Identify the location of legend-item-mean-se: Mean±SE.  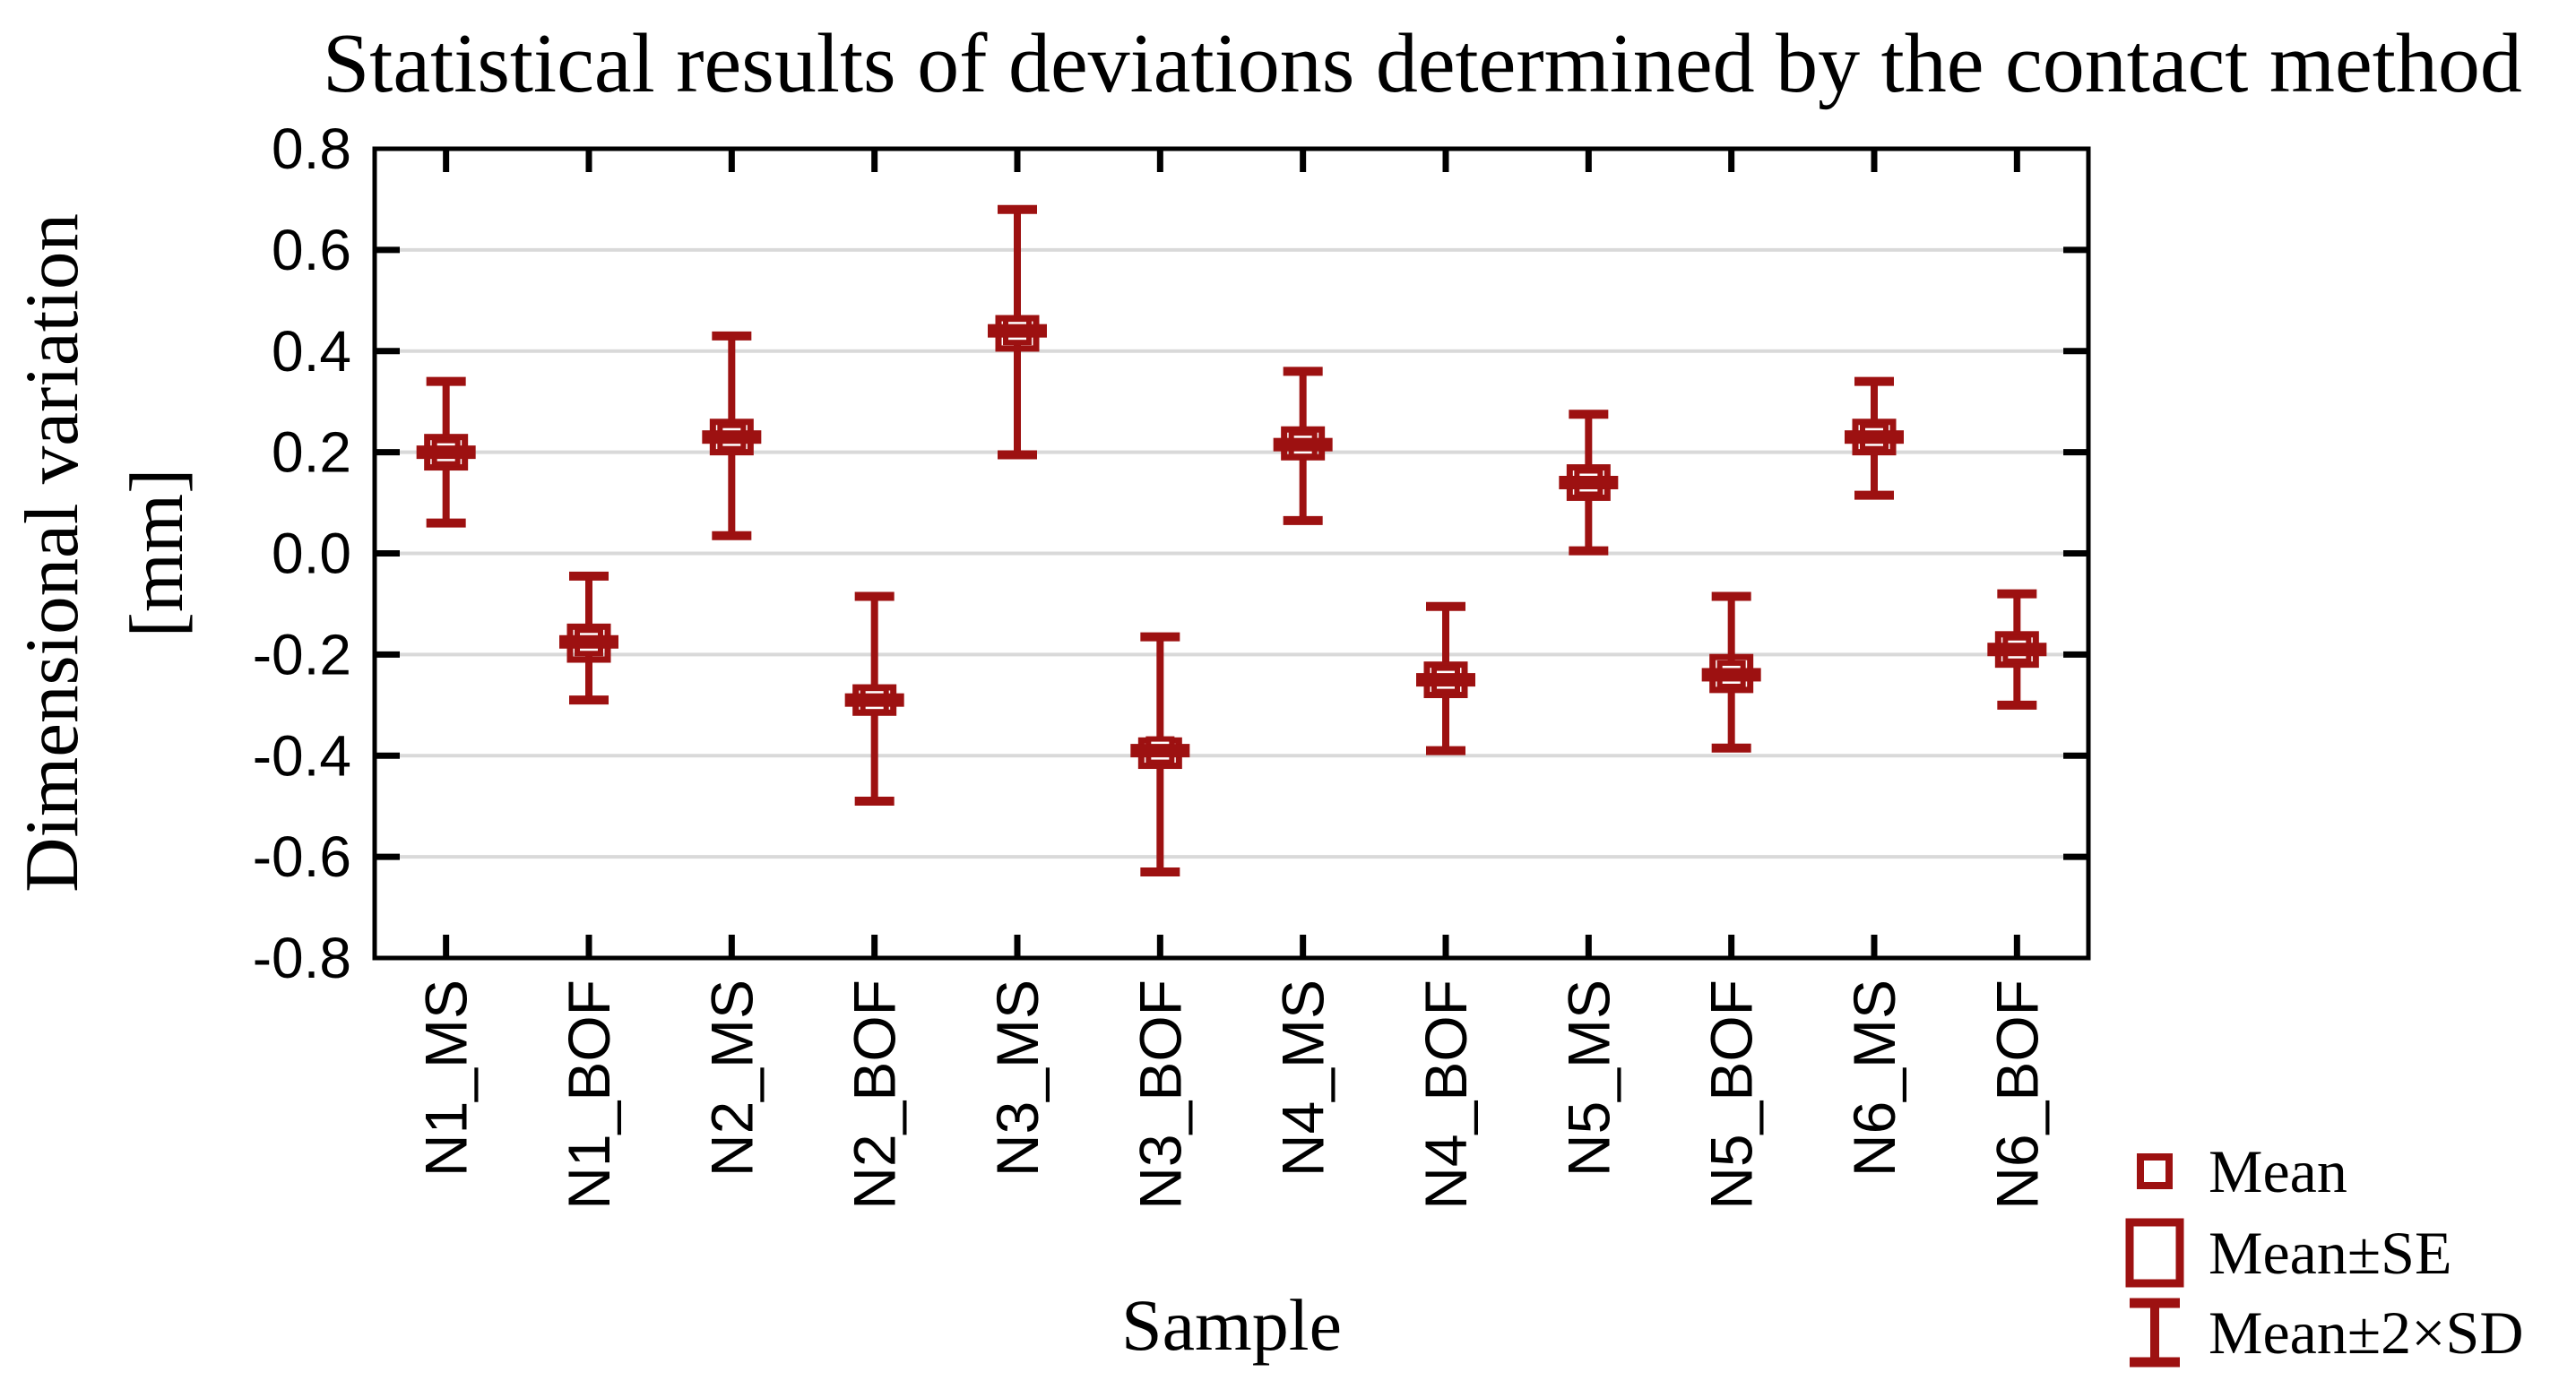
(2287, 1252).